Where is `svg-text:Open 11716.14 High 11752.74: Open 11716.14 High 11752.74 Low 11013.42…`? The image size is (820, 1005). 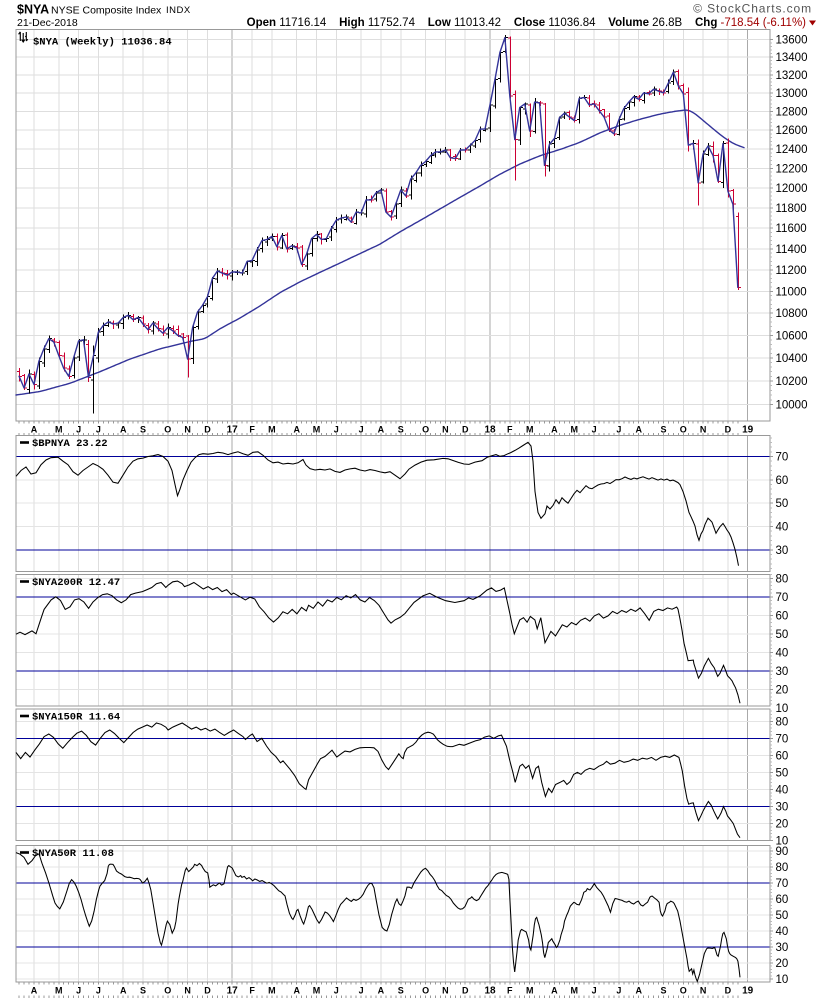
svg-text:Open 11716.14 High 11752.74: Open 11716.14 High 11752.74 Low 11013.42… is located at coordinates (527, 23).